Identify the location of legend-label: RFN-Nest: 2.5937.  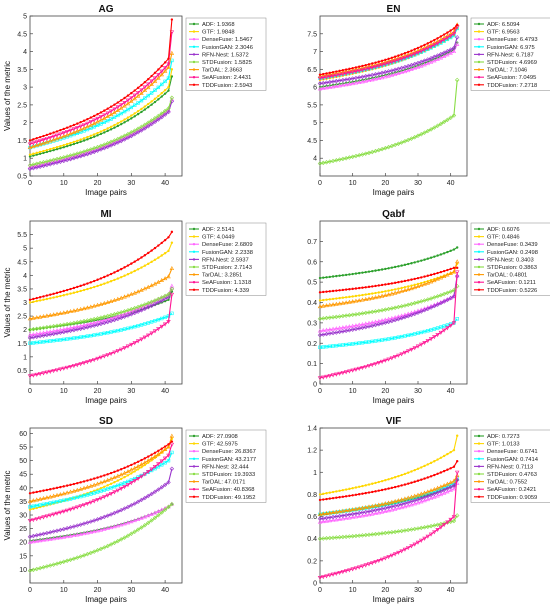
(225, 260).